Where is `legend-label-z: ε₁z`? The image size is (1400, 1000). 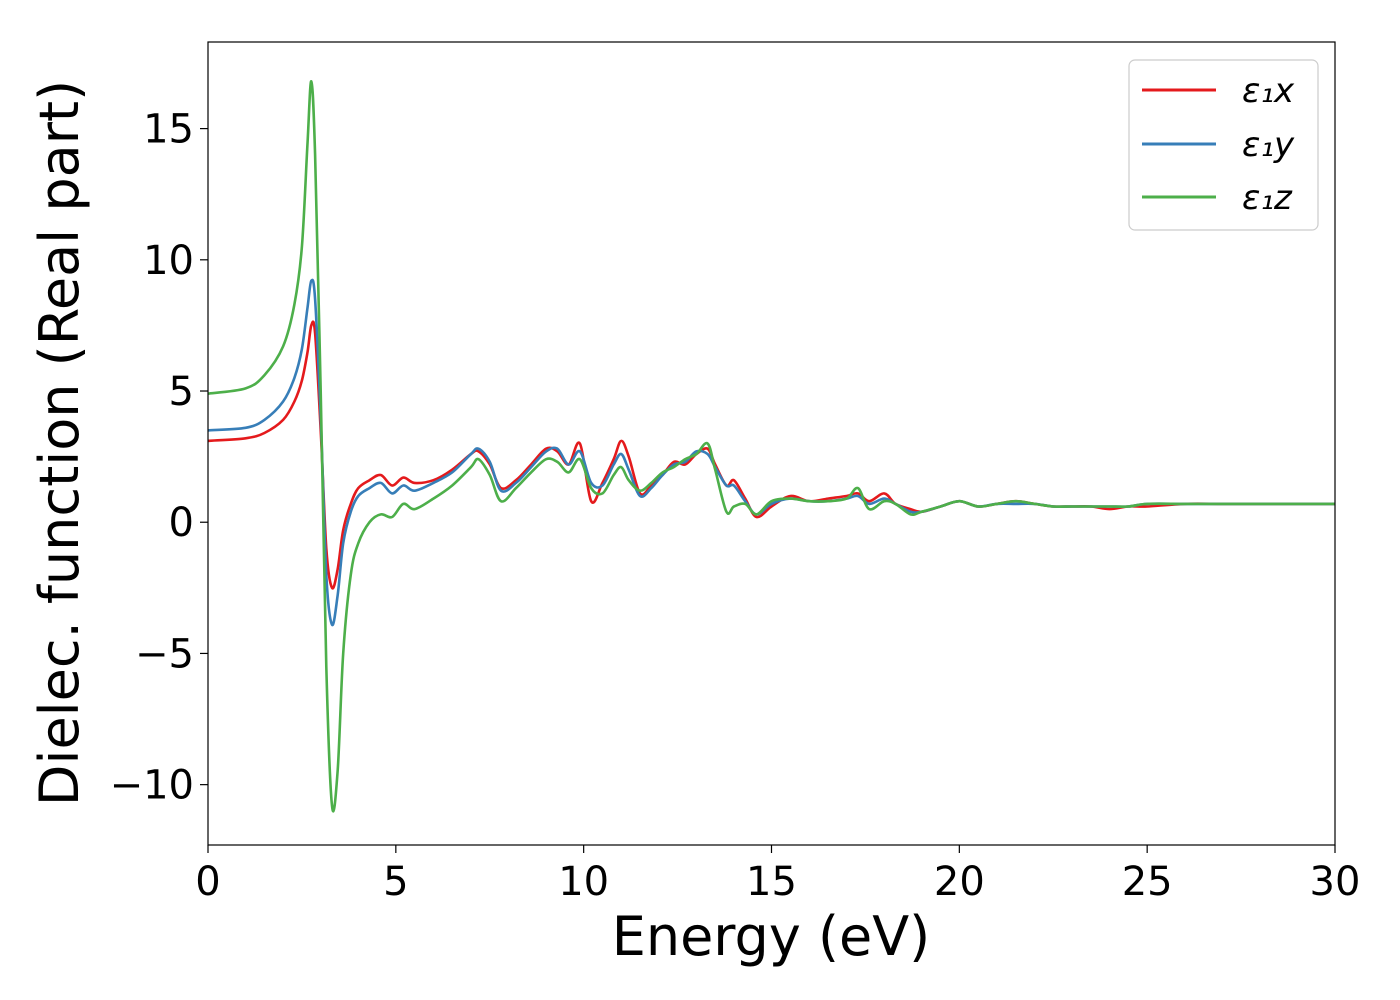 legend-label-z: ε₁z is located at coordinates (1267, 198).